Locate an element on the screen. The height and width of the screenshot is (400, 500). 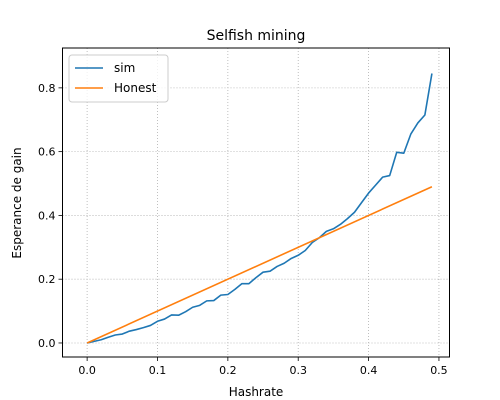
x-axis-label: Hashrate is located at coordinates (256, 392).